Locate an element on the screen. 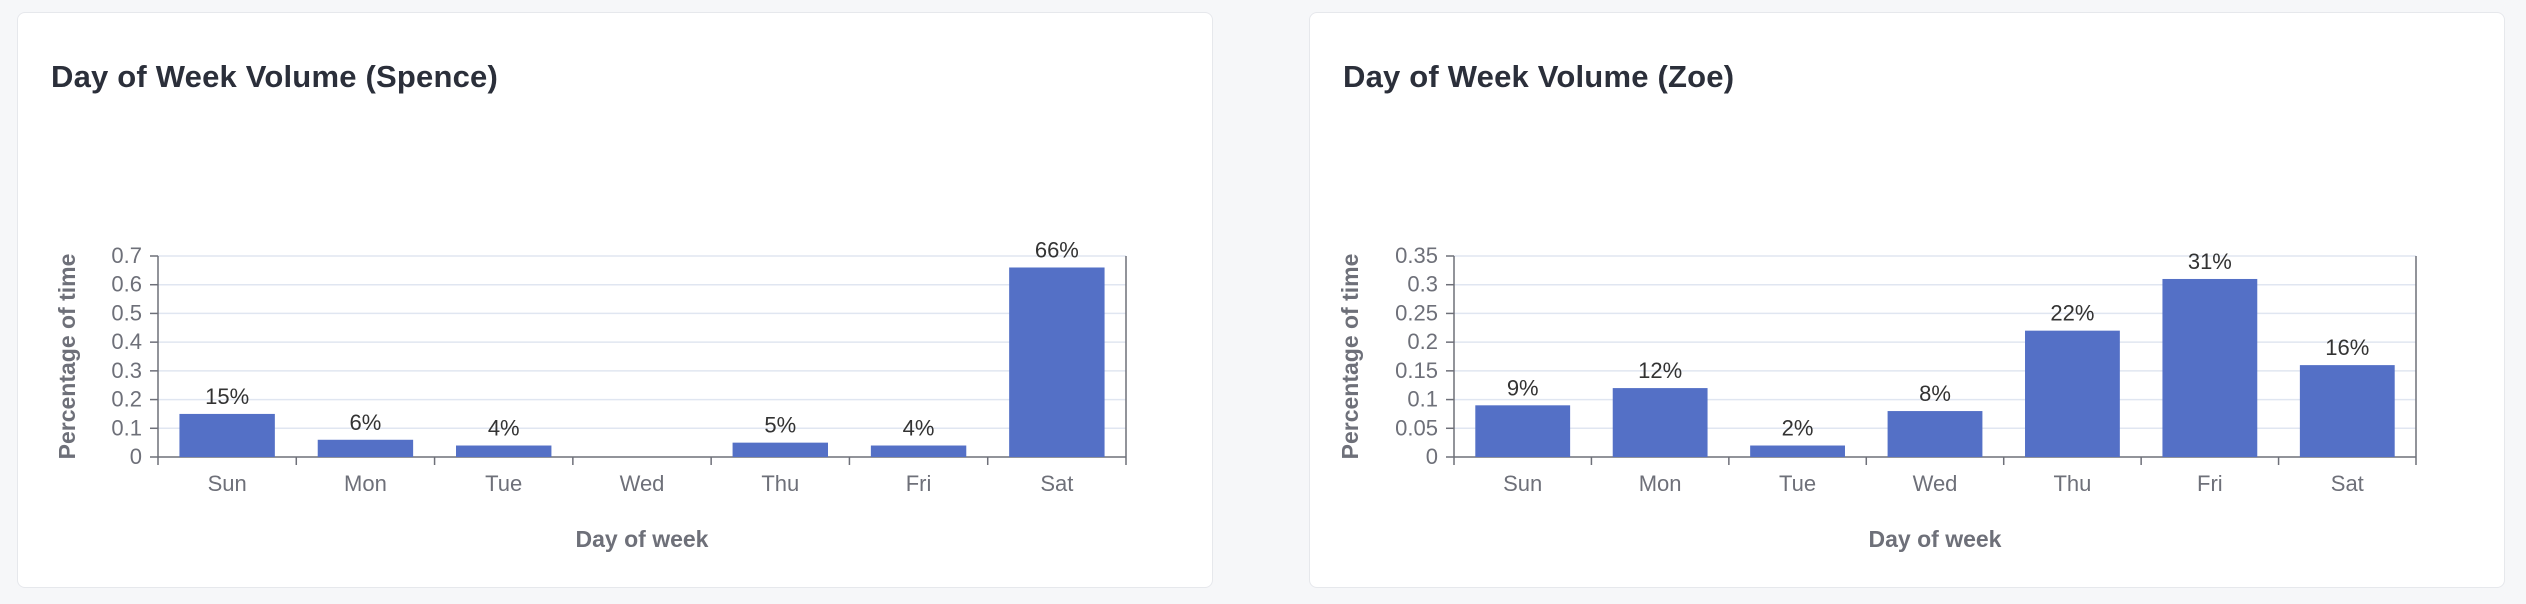  data-label: 16% is located at coordinates (2347, 347).